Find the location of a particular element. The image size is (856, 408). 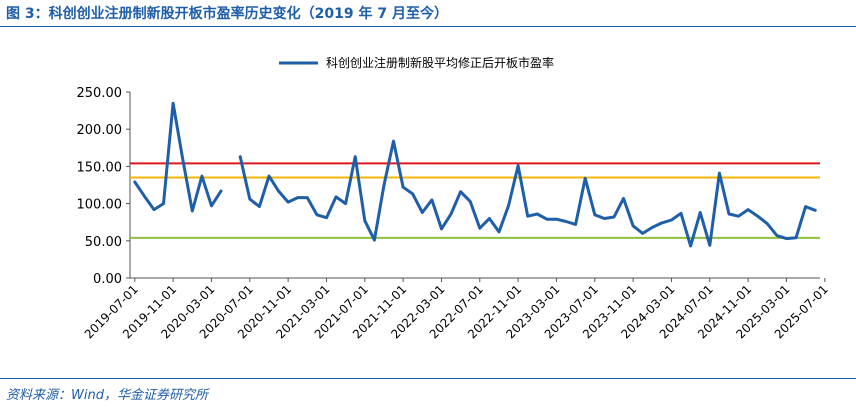

y-tick-label: 250.00 is located at coordinates (100, 93).